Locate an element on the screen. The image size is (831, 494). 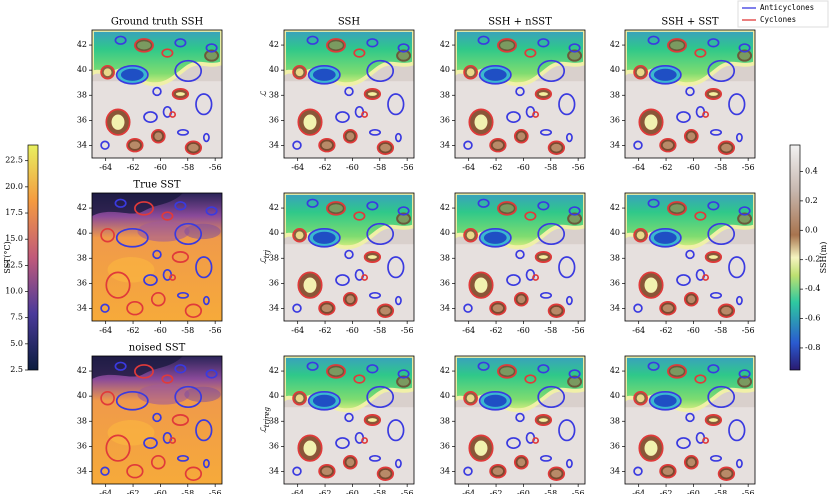
colorbar-tick-label: 0.2 is located at coordinates (811, 200).